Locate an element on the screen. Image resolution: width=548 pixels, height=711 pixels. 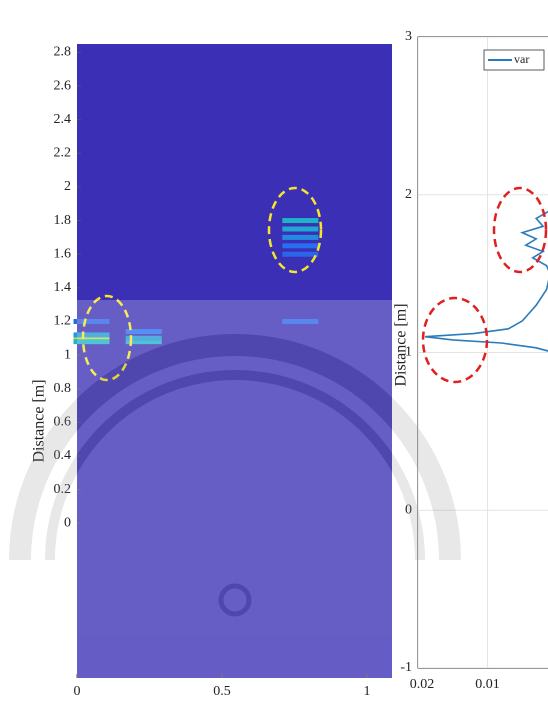
x-tick-label: 0 is located at coordinates (77, 691).